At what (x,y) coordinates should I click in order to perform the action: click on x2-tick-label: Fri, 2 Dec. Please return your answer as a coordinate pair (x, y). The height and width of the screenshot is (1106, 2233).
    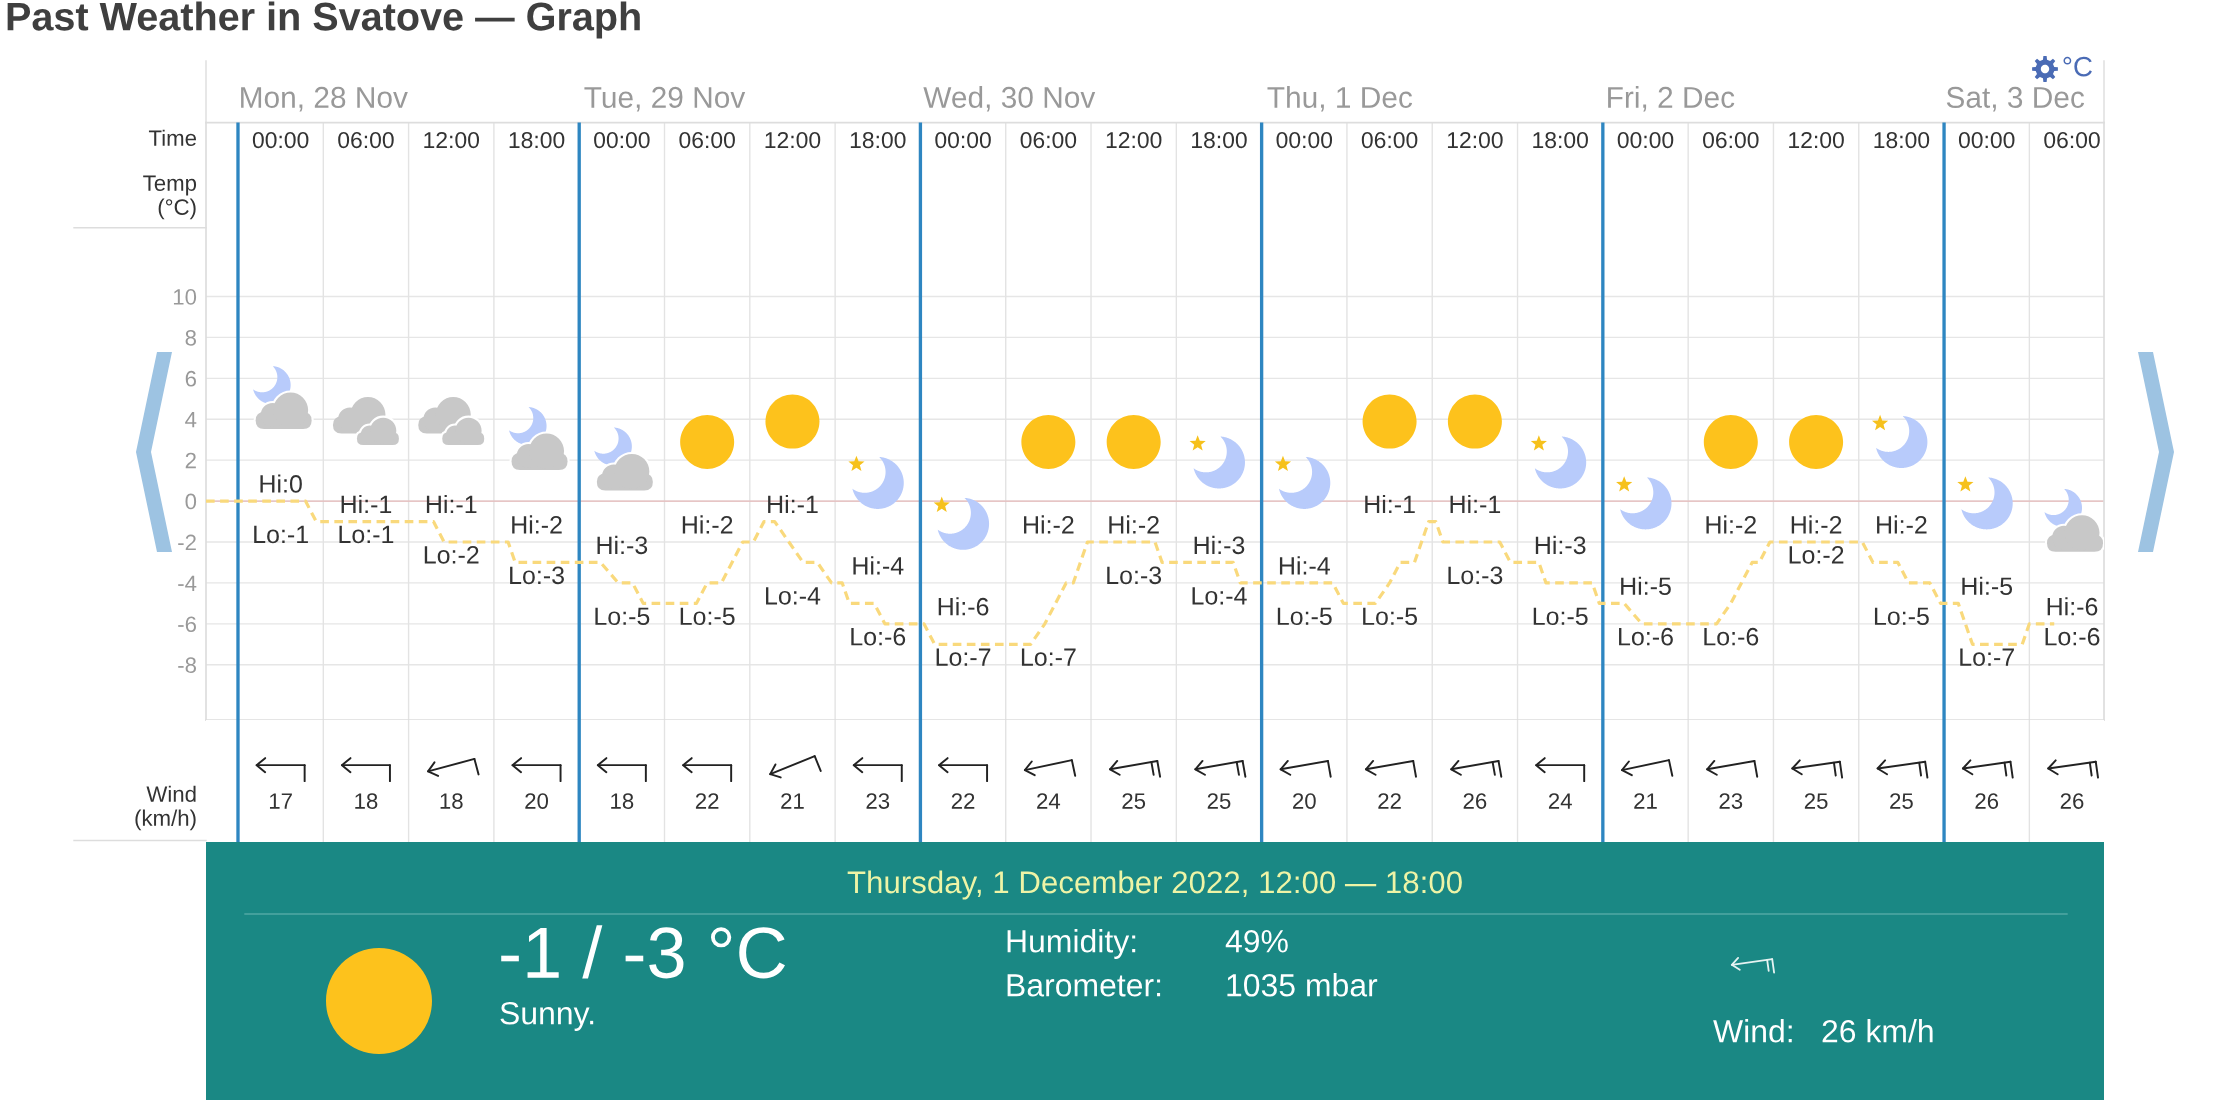
    Looking at the image, I should click on (1671, 99).